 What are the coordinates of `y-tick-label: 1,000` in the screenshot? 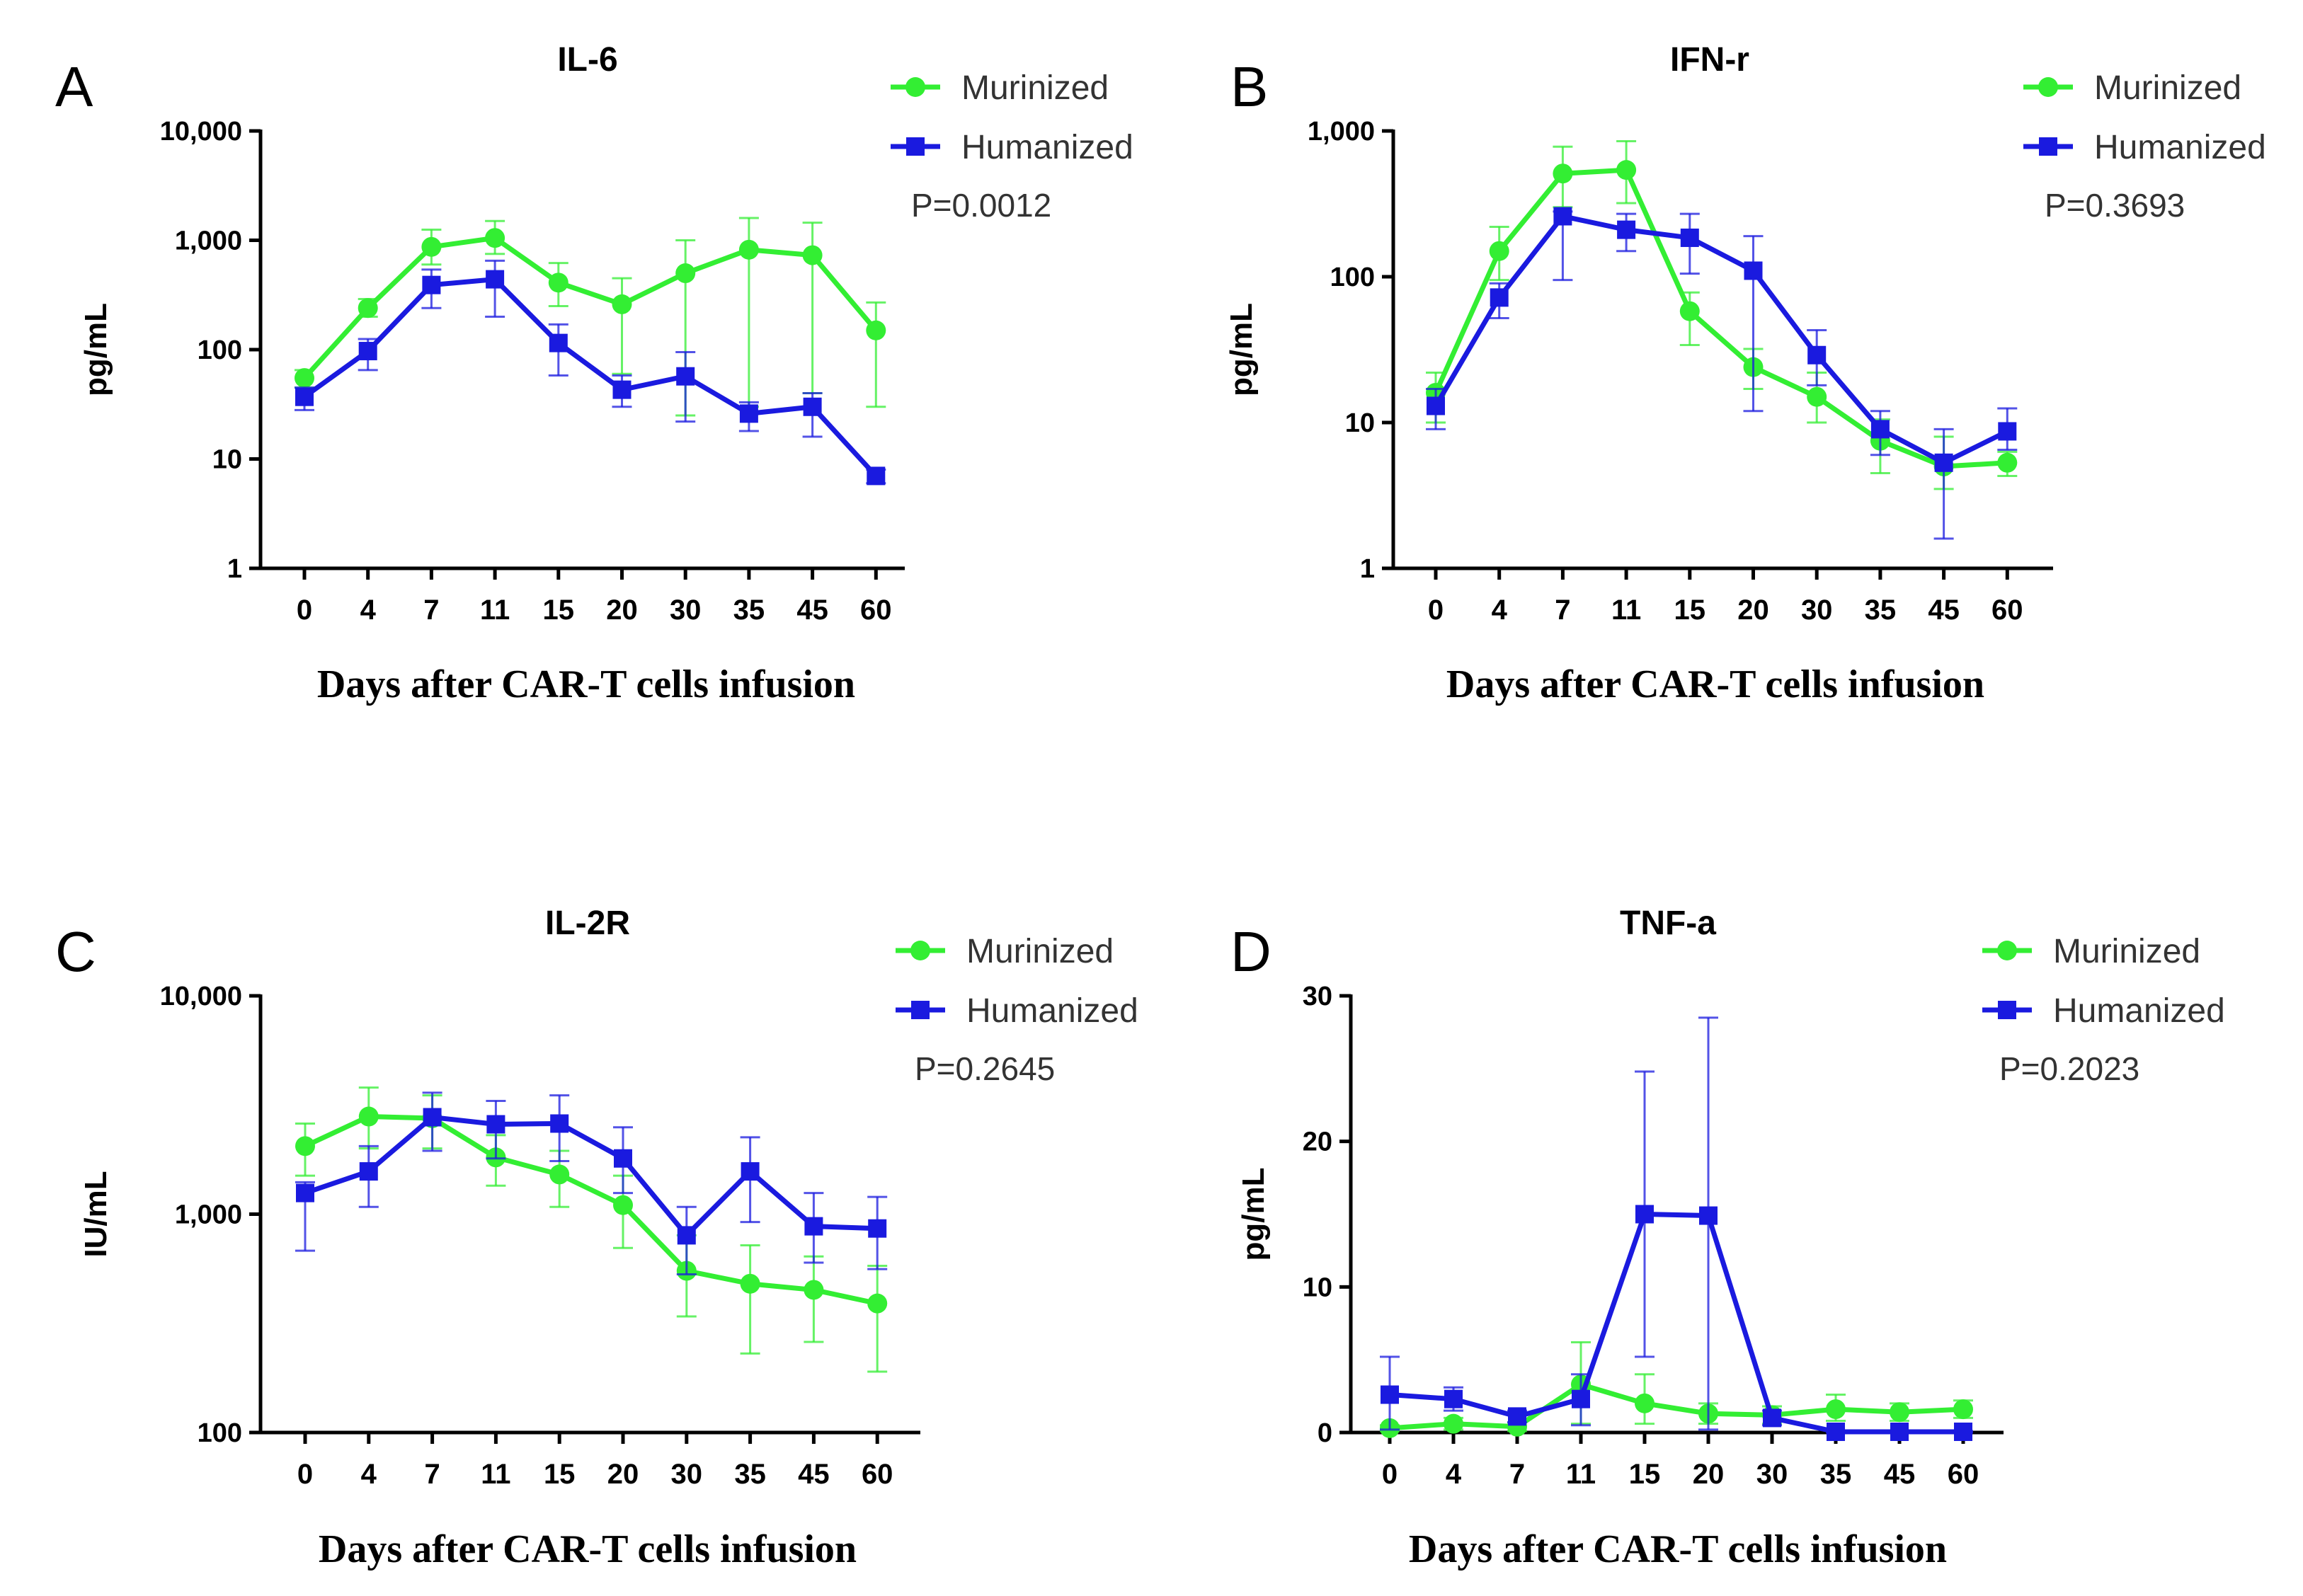 It's located at (1341, 132).